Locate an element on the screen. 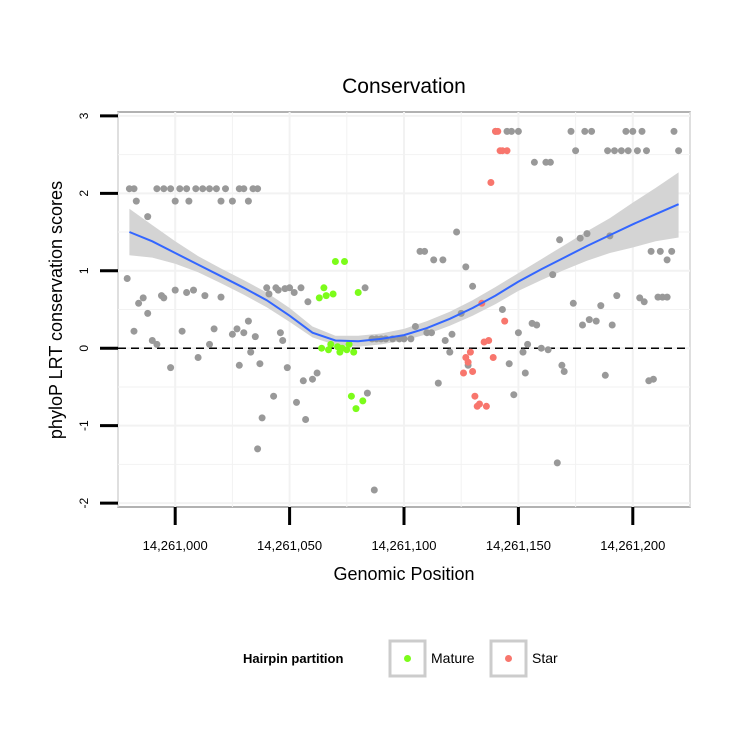  x-tick-label: 14,261,100 is located at coordinates (403, 545).